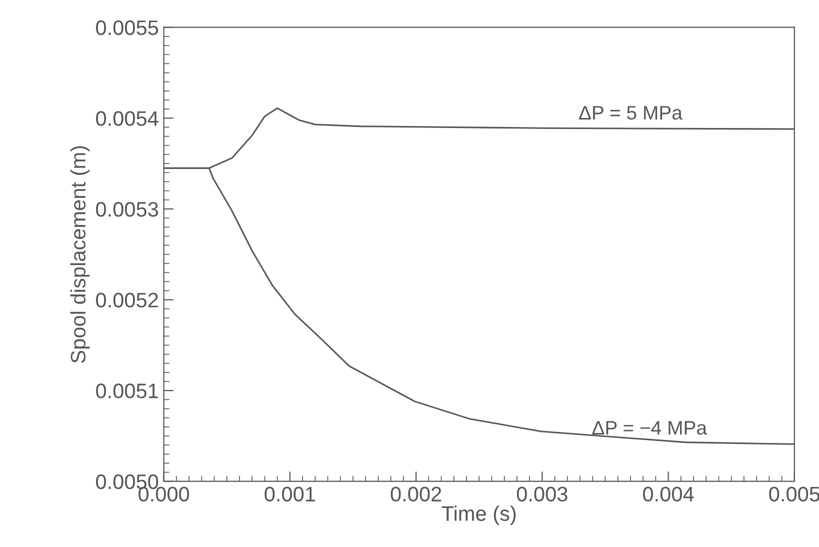 The height and width of the screenshot is (547, 819). I want to click on y-tick-label: 0.0053, so click(127, 209).